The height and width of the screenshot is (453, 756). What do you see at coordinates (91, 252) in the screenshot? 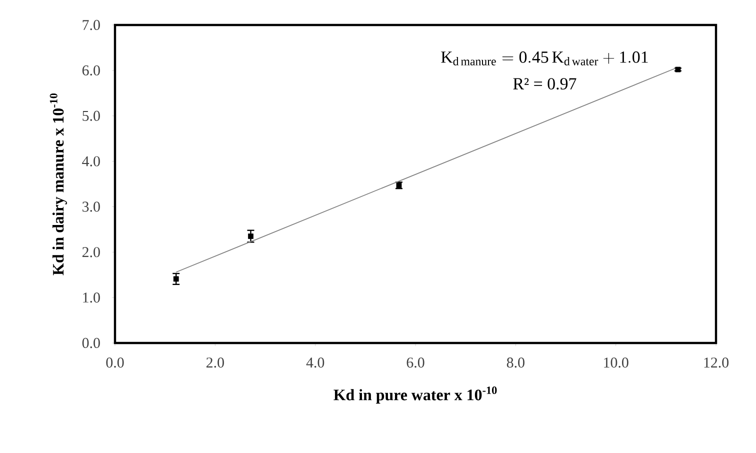
I see `y-tick-label: 2.0` at bounding box center [91, 252].